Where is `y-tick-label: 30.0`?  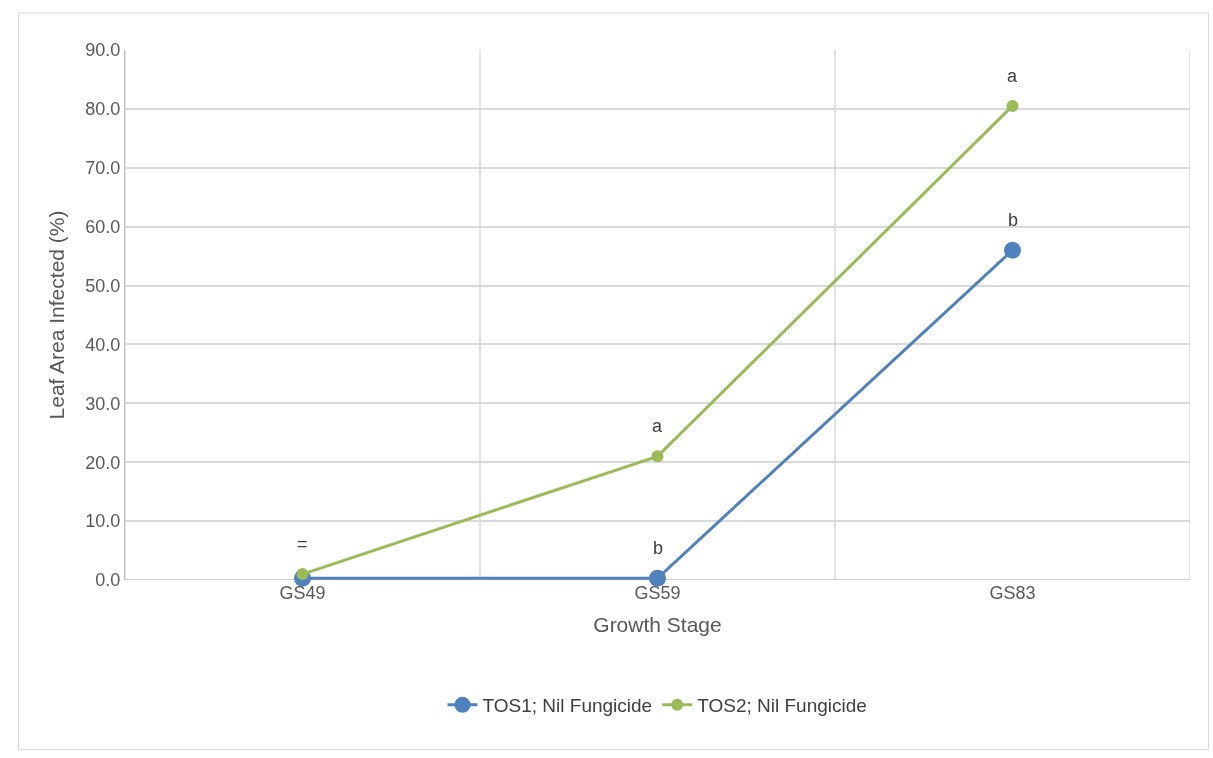 y-tick-label: 30.0 is located at coordinates (103, 403).